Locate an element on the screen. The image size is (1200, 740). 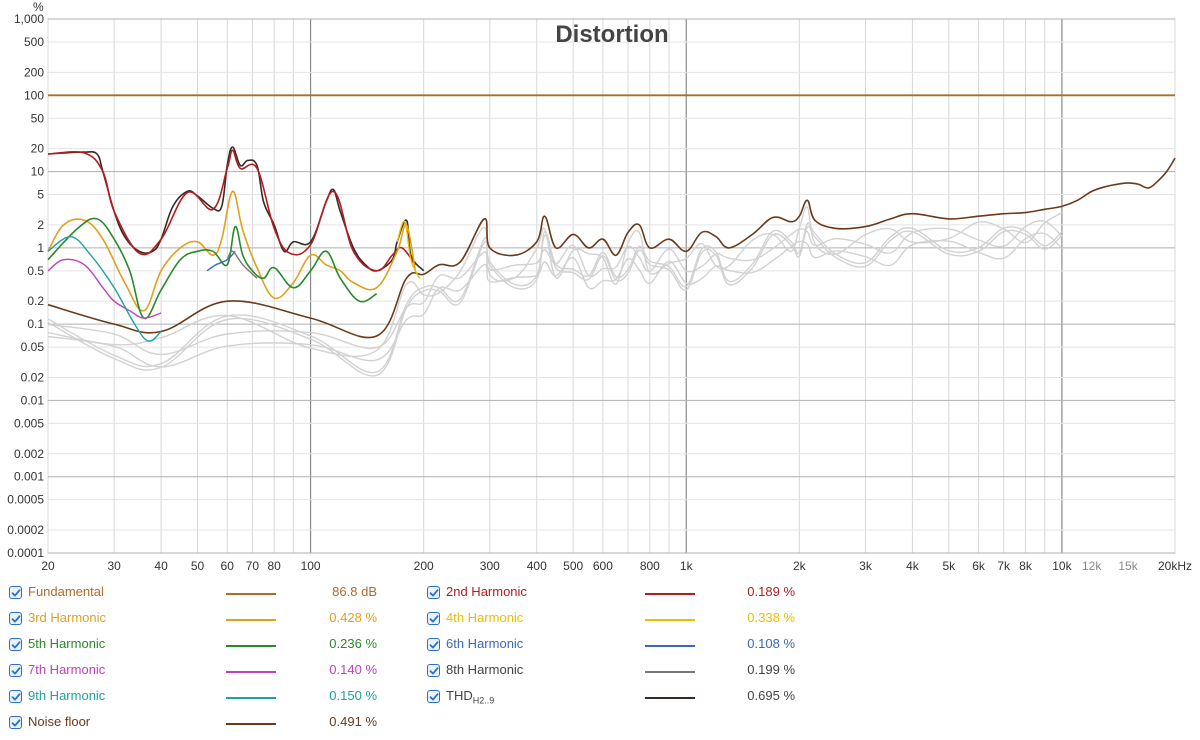
series-line-4th-harmonic is located at coordinates (408, 249).